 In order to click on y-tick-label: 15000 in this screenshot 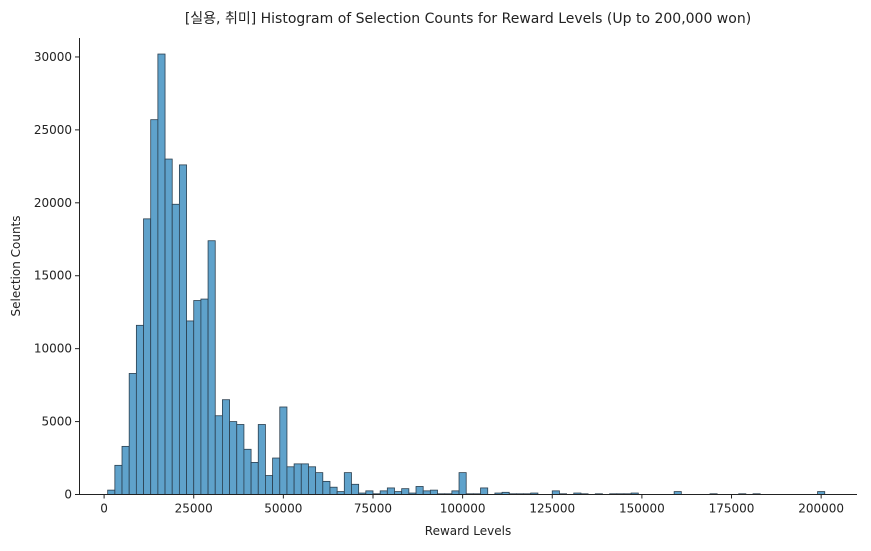, I will do `click(53, 276)`.